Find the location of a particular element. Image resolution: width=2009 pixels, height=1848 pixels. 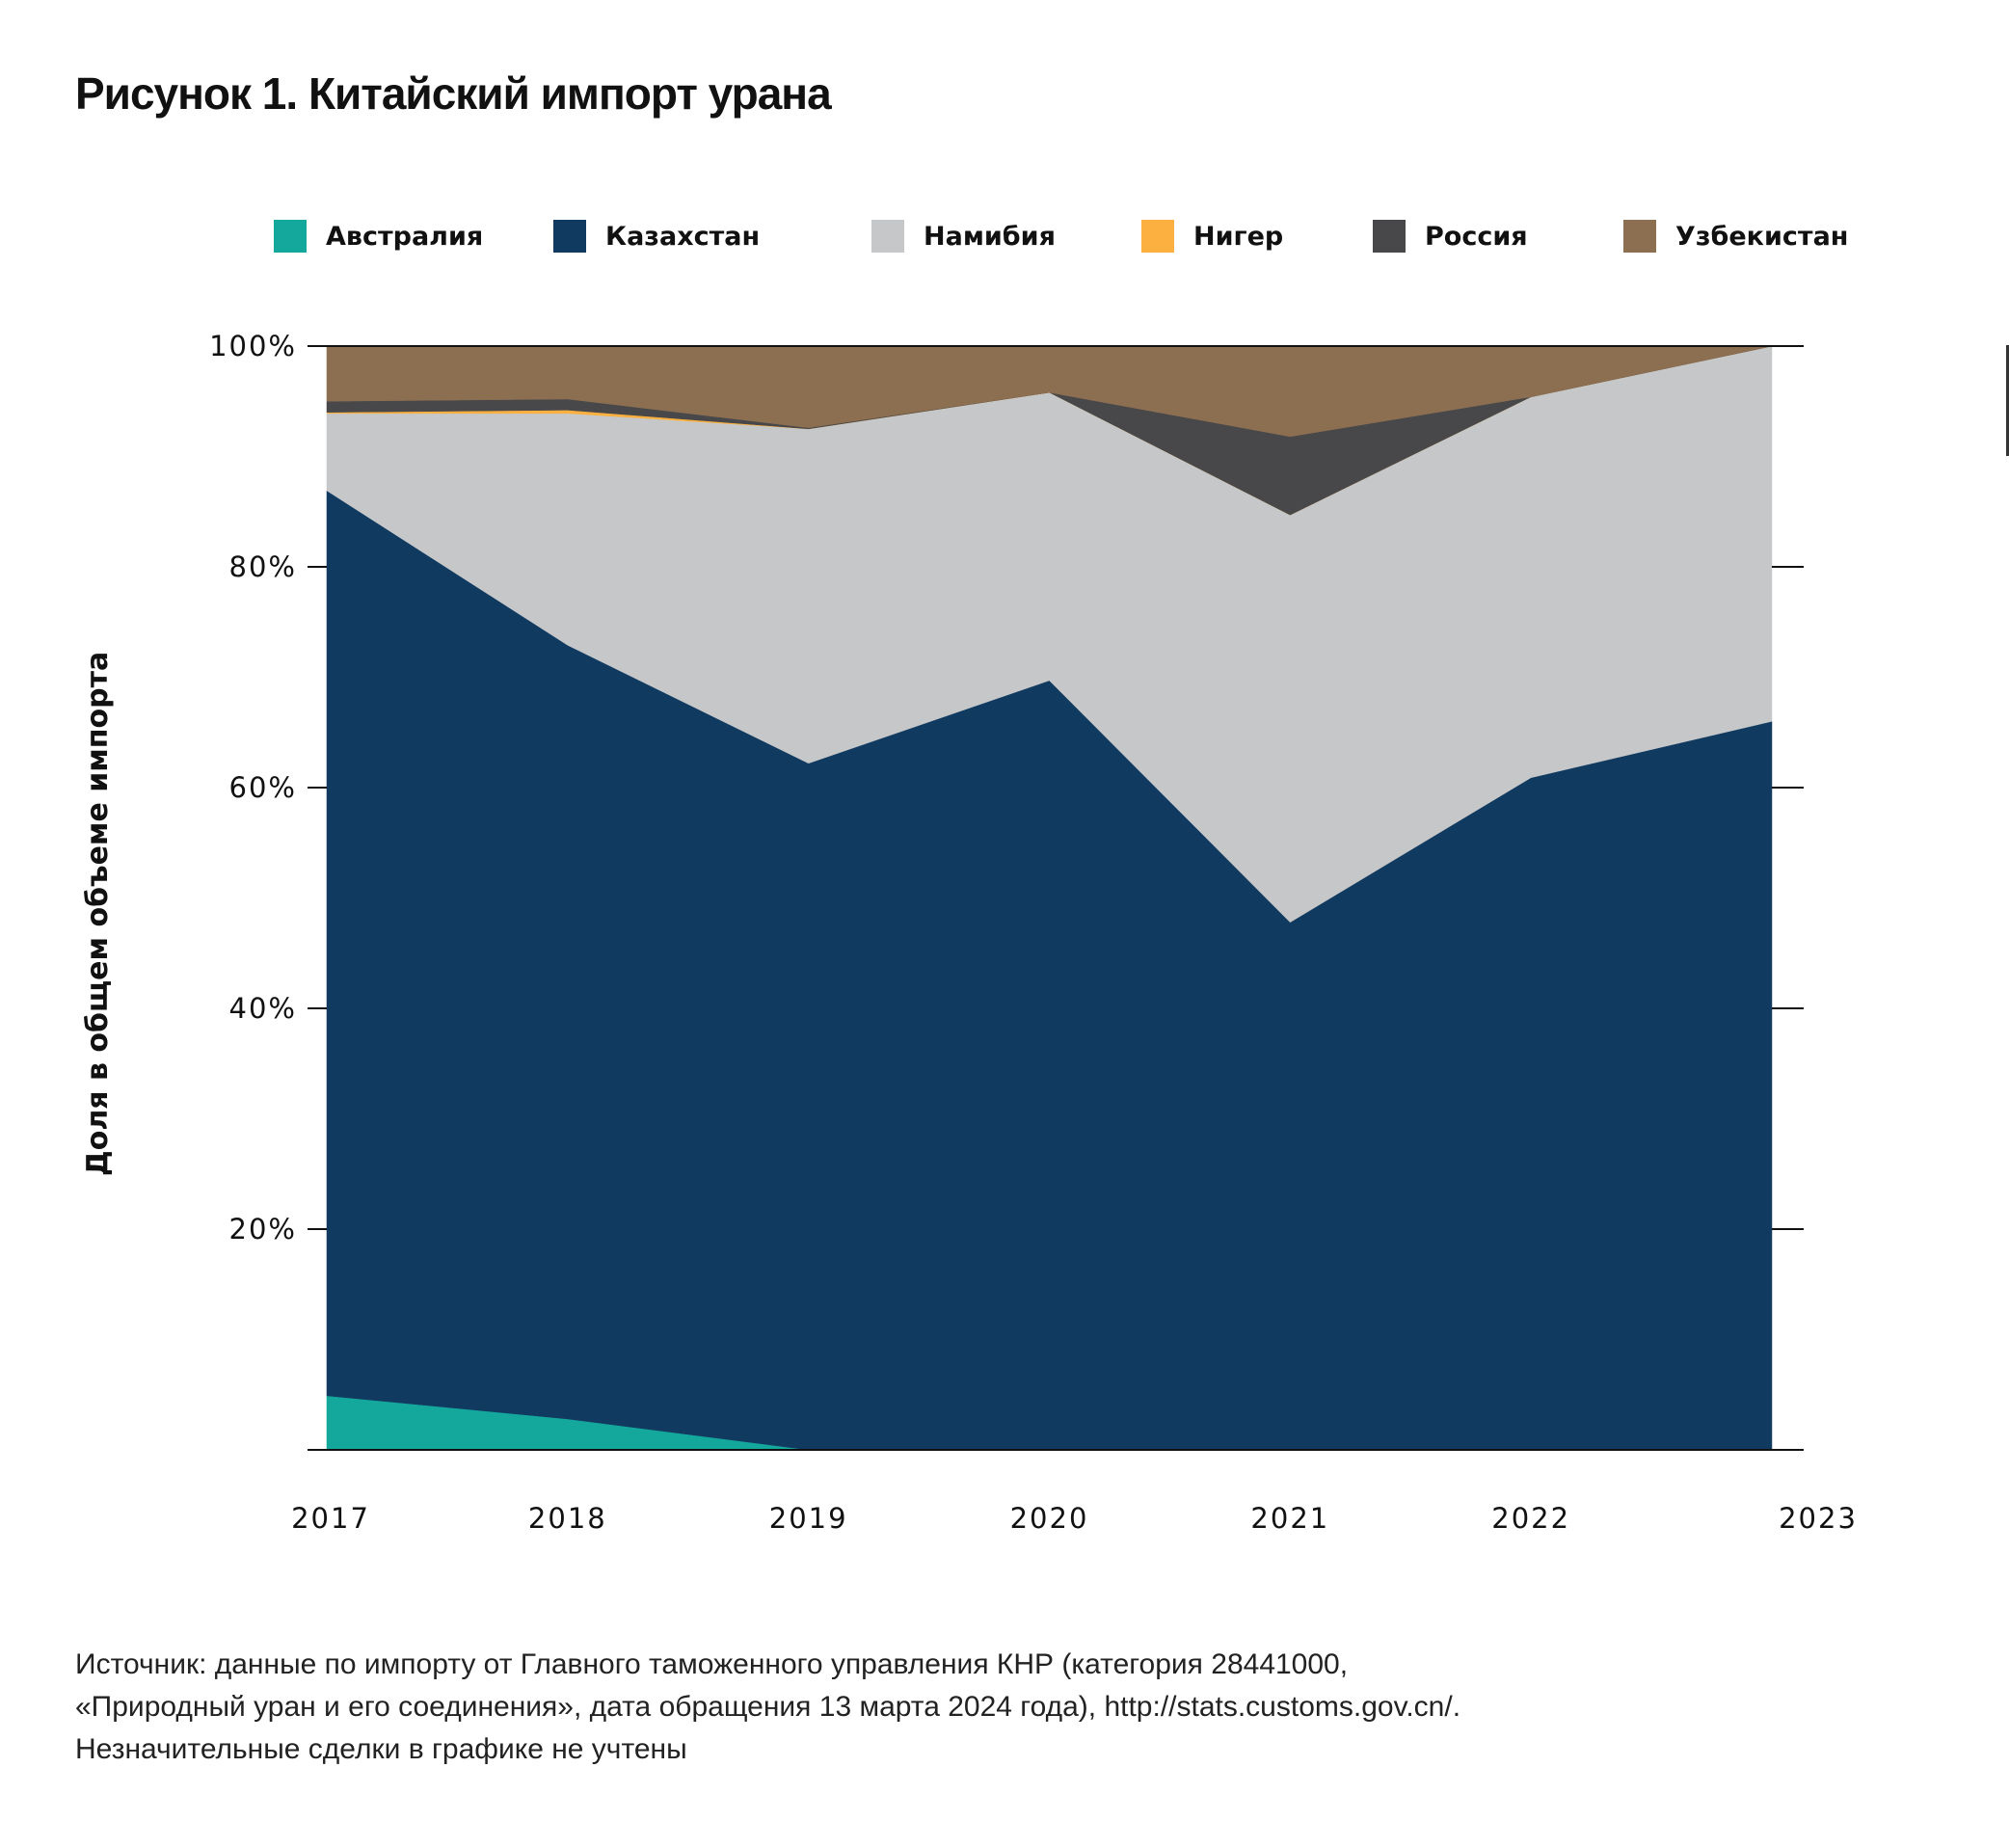

x-tick-label: 2019 is located at coordinates (808, 1519).